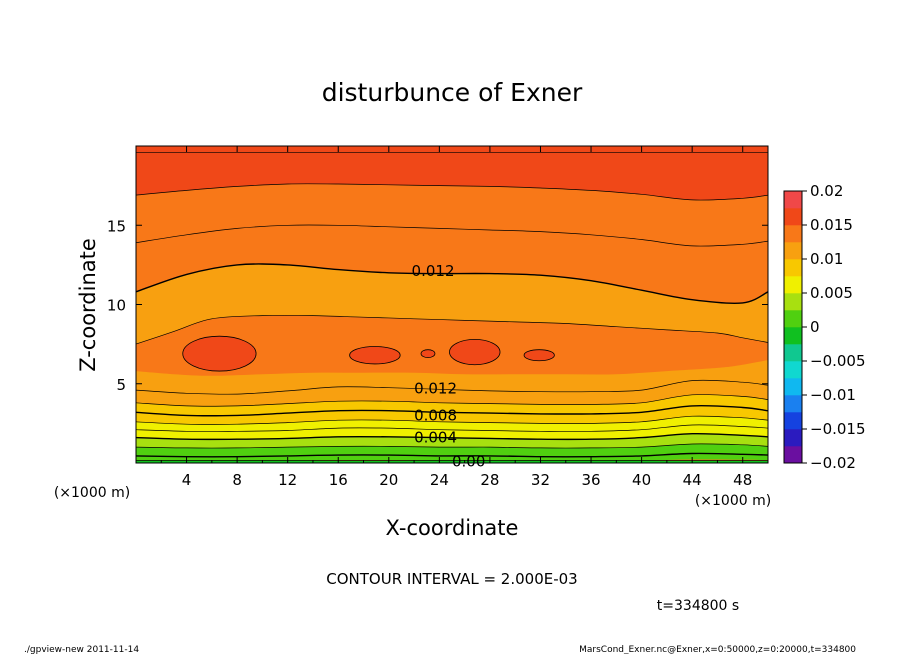 Image resolution: width=904 pixels, height=654 pixels. Describe the element at coordinates (540, 480) in the screenshot. I see `x-tick-label-7: 32` at that location.